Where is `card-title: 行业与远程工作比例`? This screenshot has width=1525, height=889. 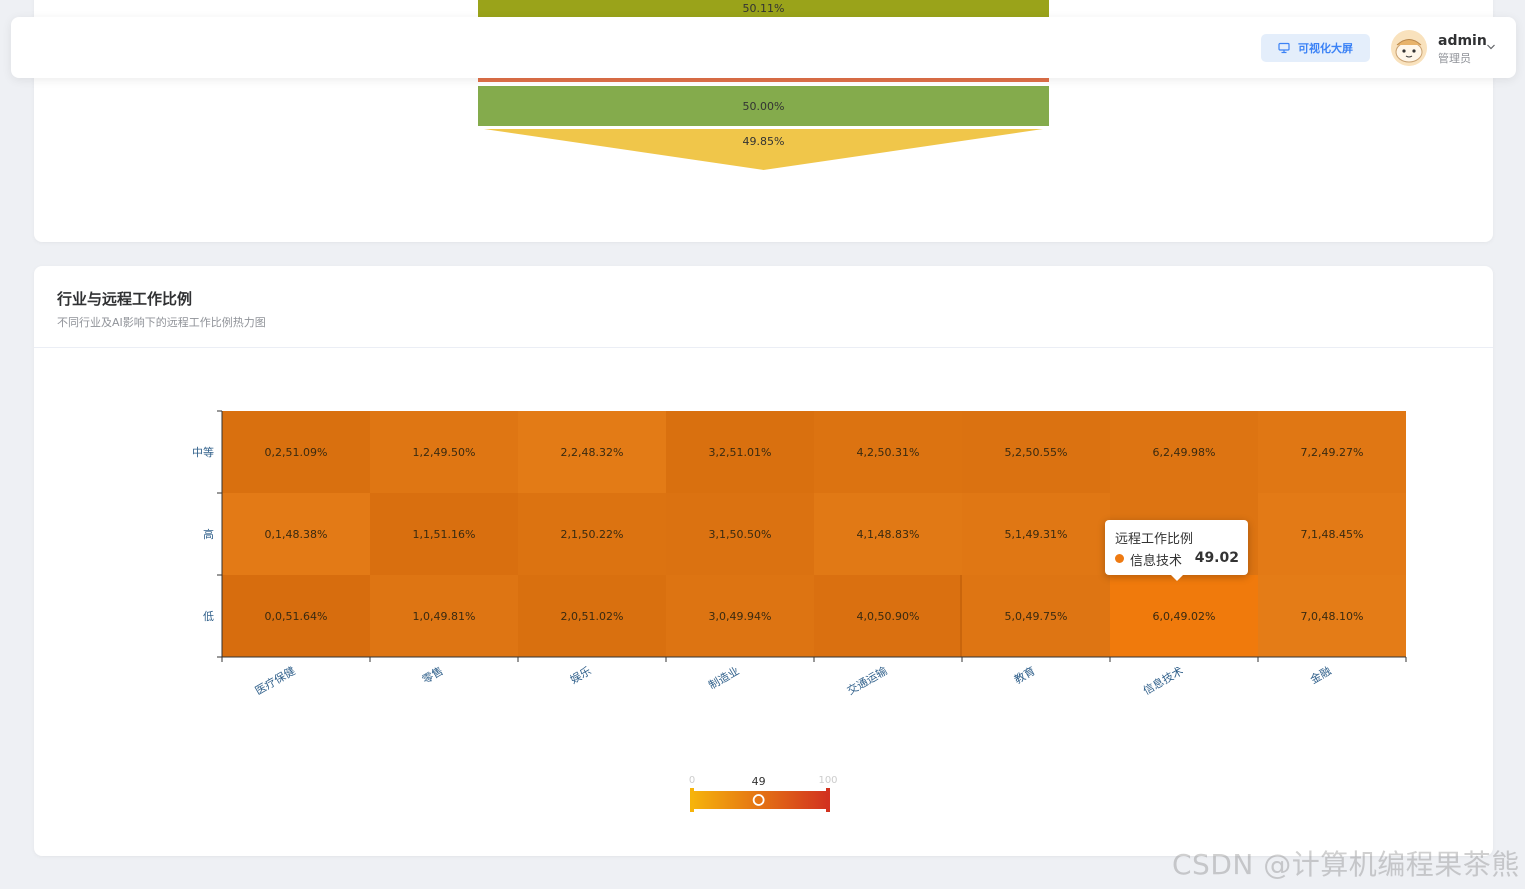
card-title: 行业与远程工作比例 is located at coordinates (125, 299).